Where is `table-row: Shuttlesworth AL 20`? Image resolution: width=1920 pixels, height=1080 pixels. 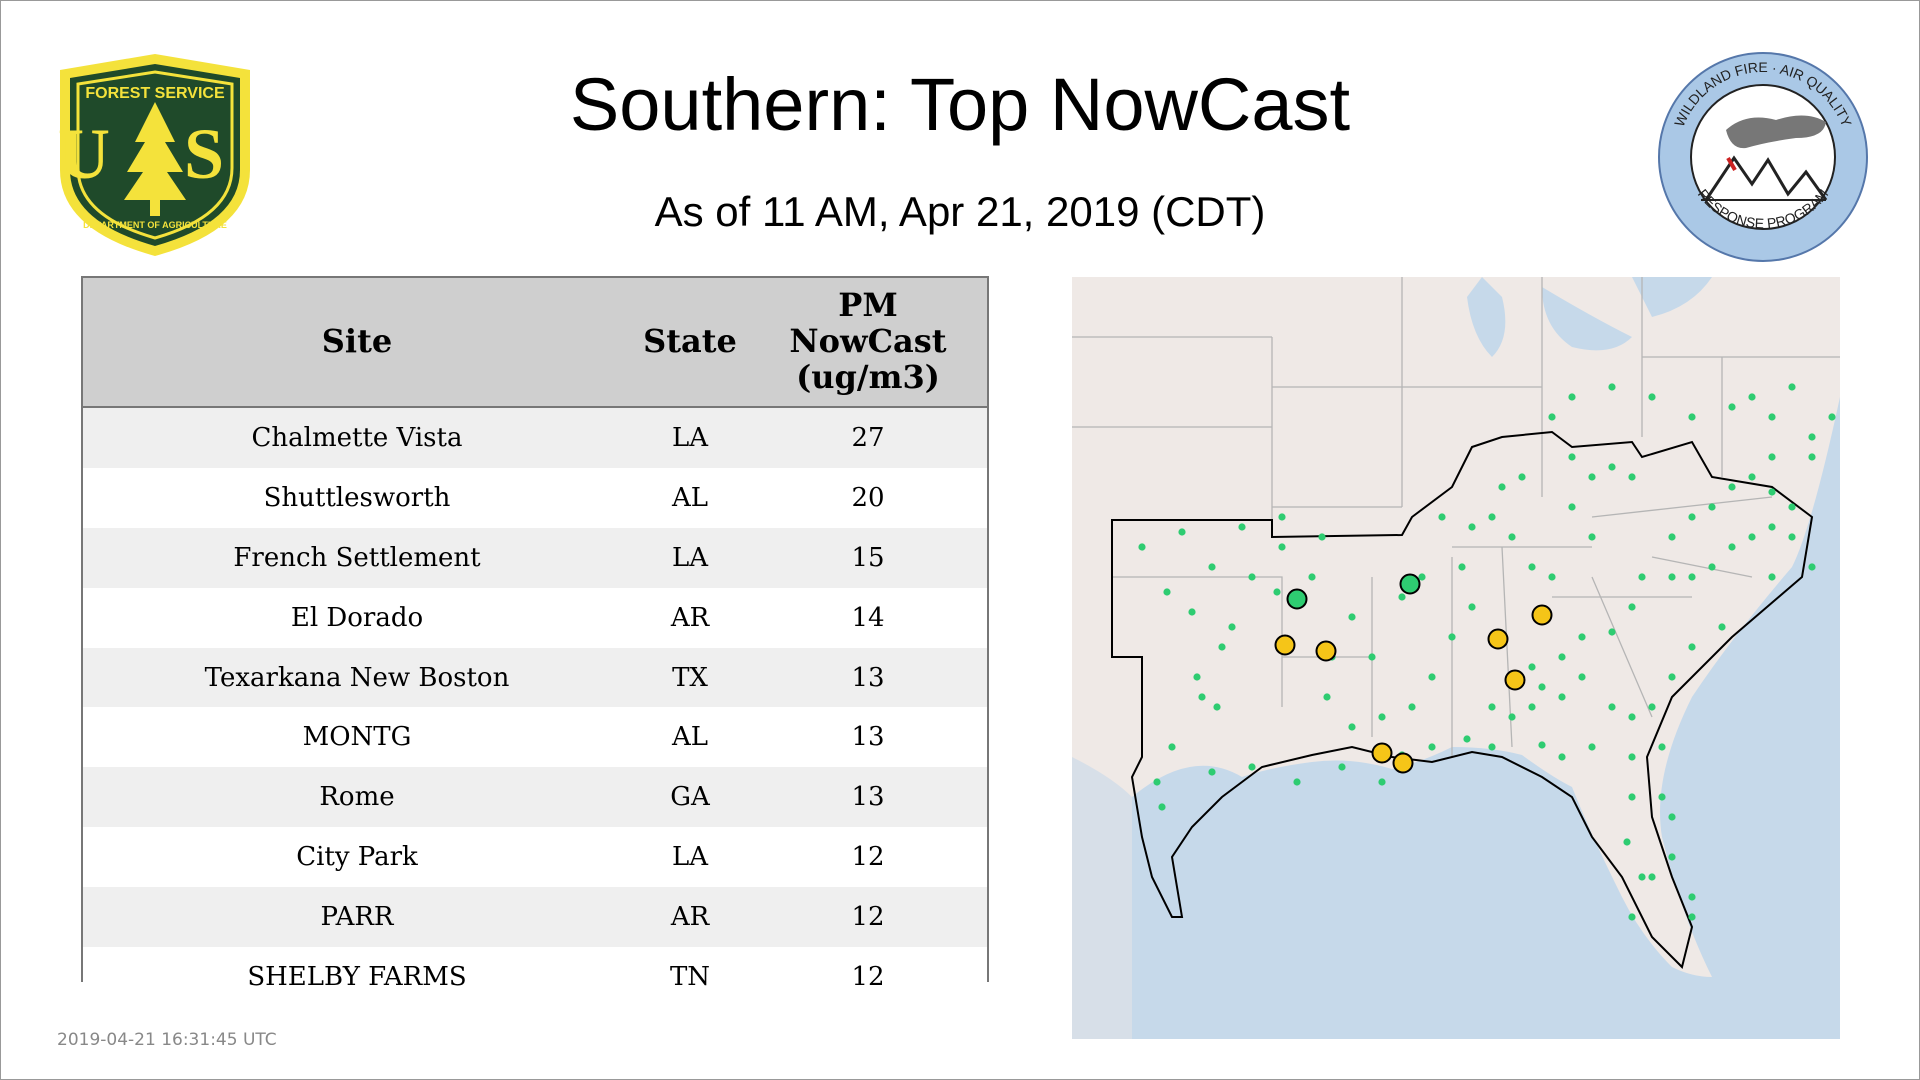 table-row: Shuttlesworth AL 20 is located at coordinates (535, 497).